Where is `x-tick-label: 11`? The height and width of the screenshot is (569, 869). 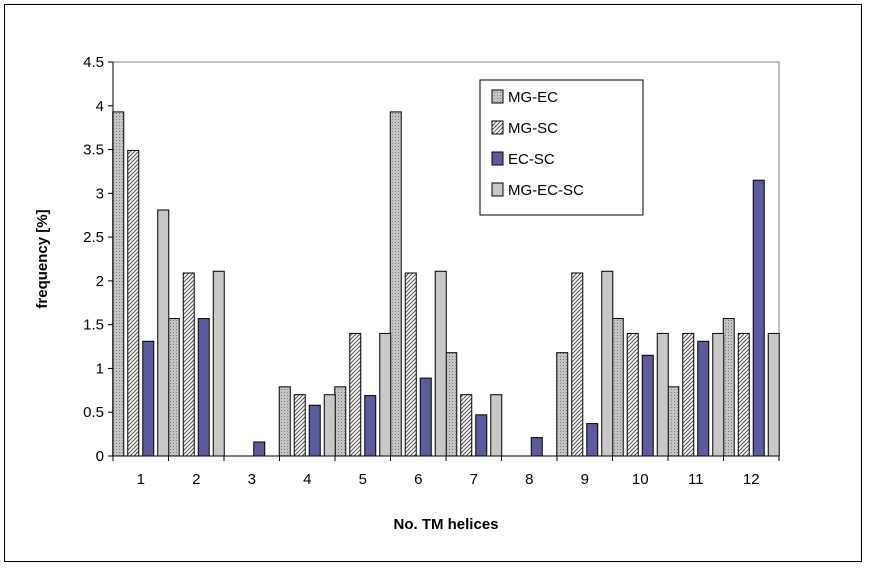 x-tick-label: 11 is located at coordinates (696, 479).